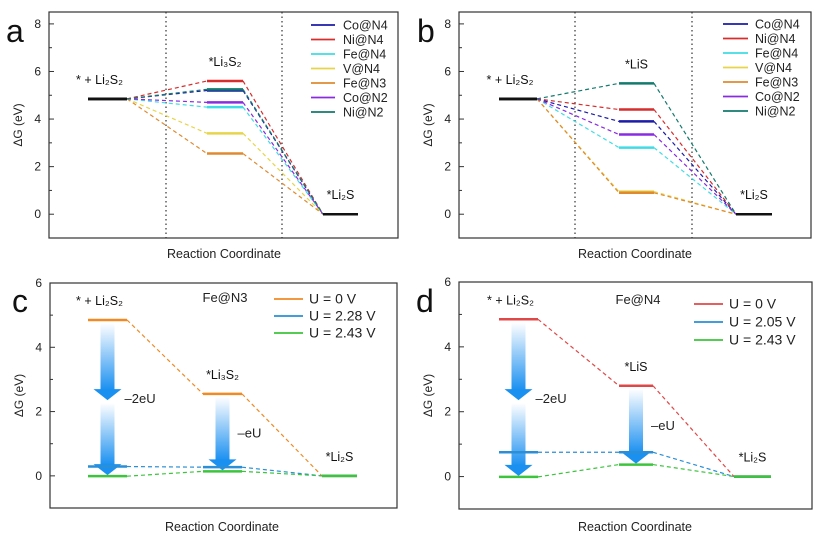  I want to click on arrow-2eu-lower-shaft, so click(518, 434).